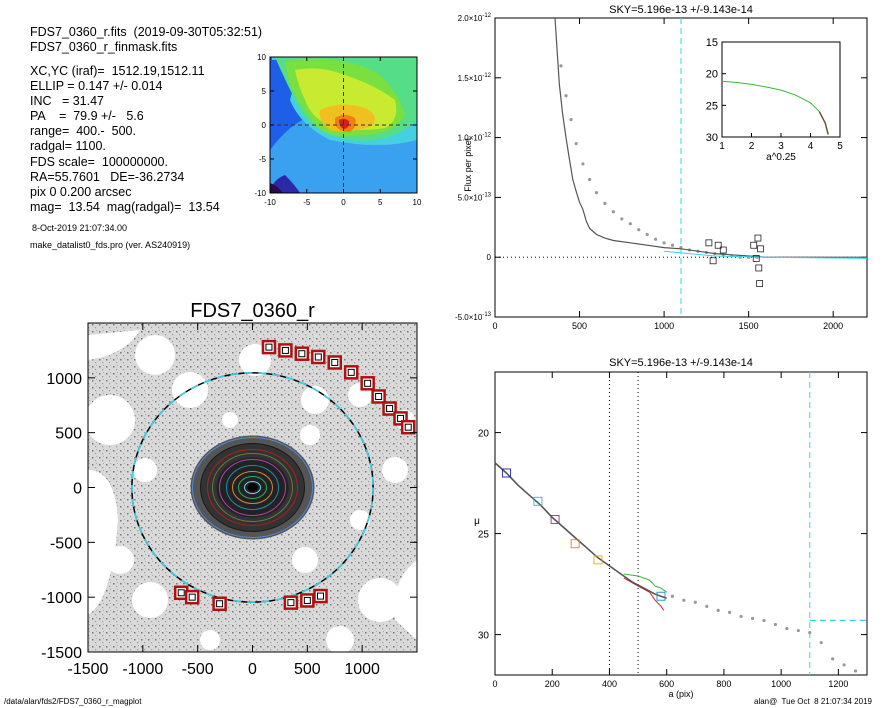  What do you see at coordinates (722, 146) in the screenshot?
I see `inset-x-tick-label: 1` at bounding box center [722, 146].